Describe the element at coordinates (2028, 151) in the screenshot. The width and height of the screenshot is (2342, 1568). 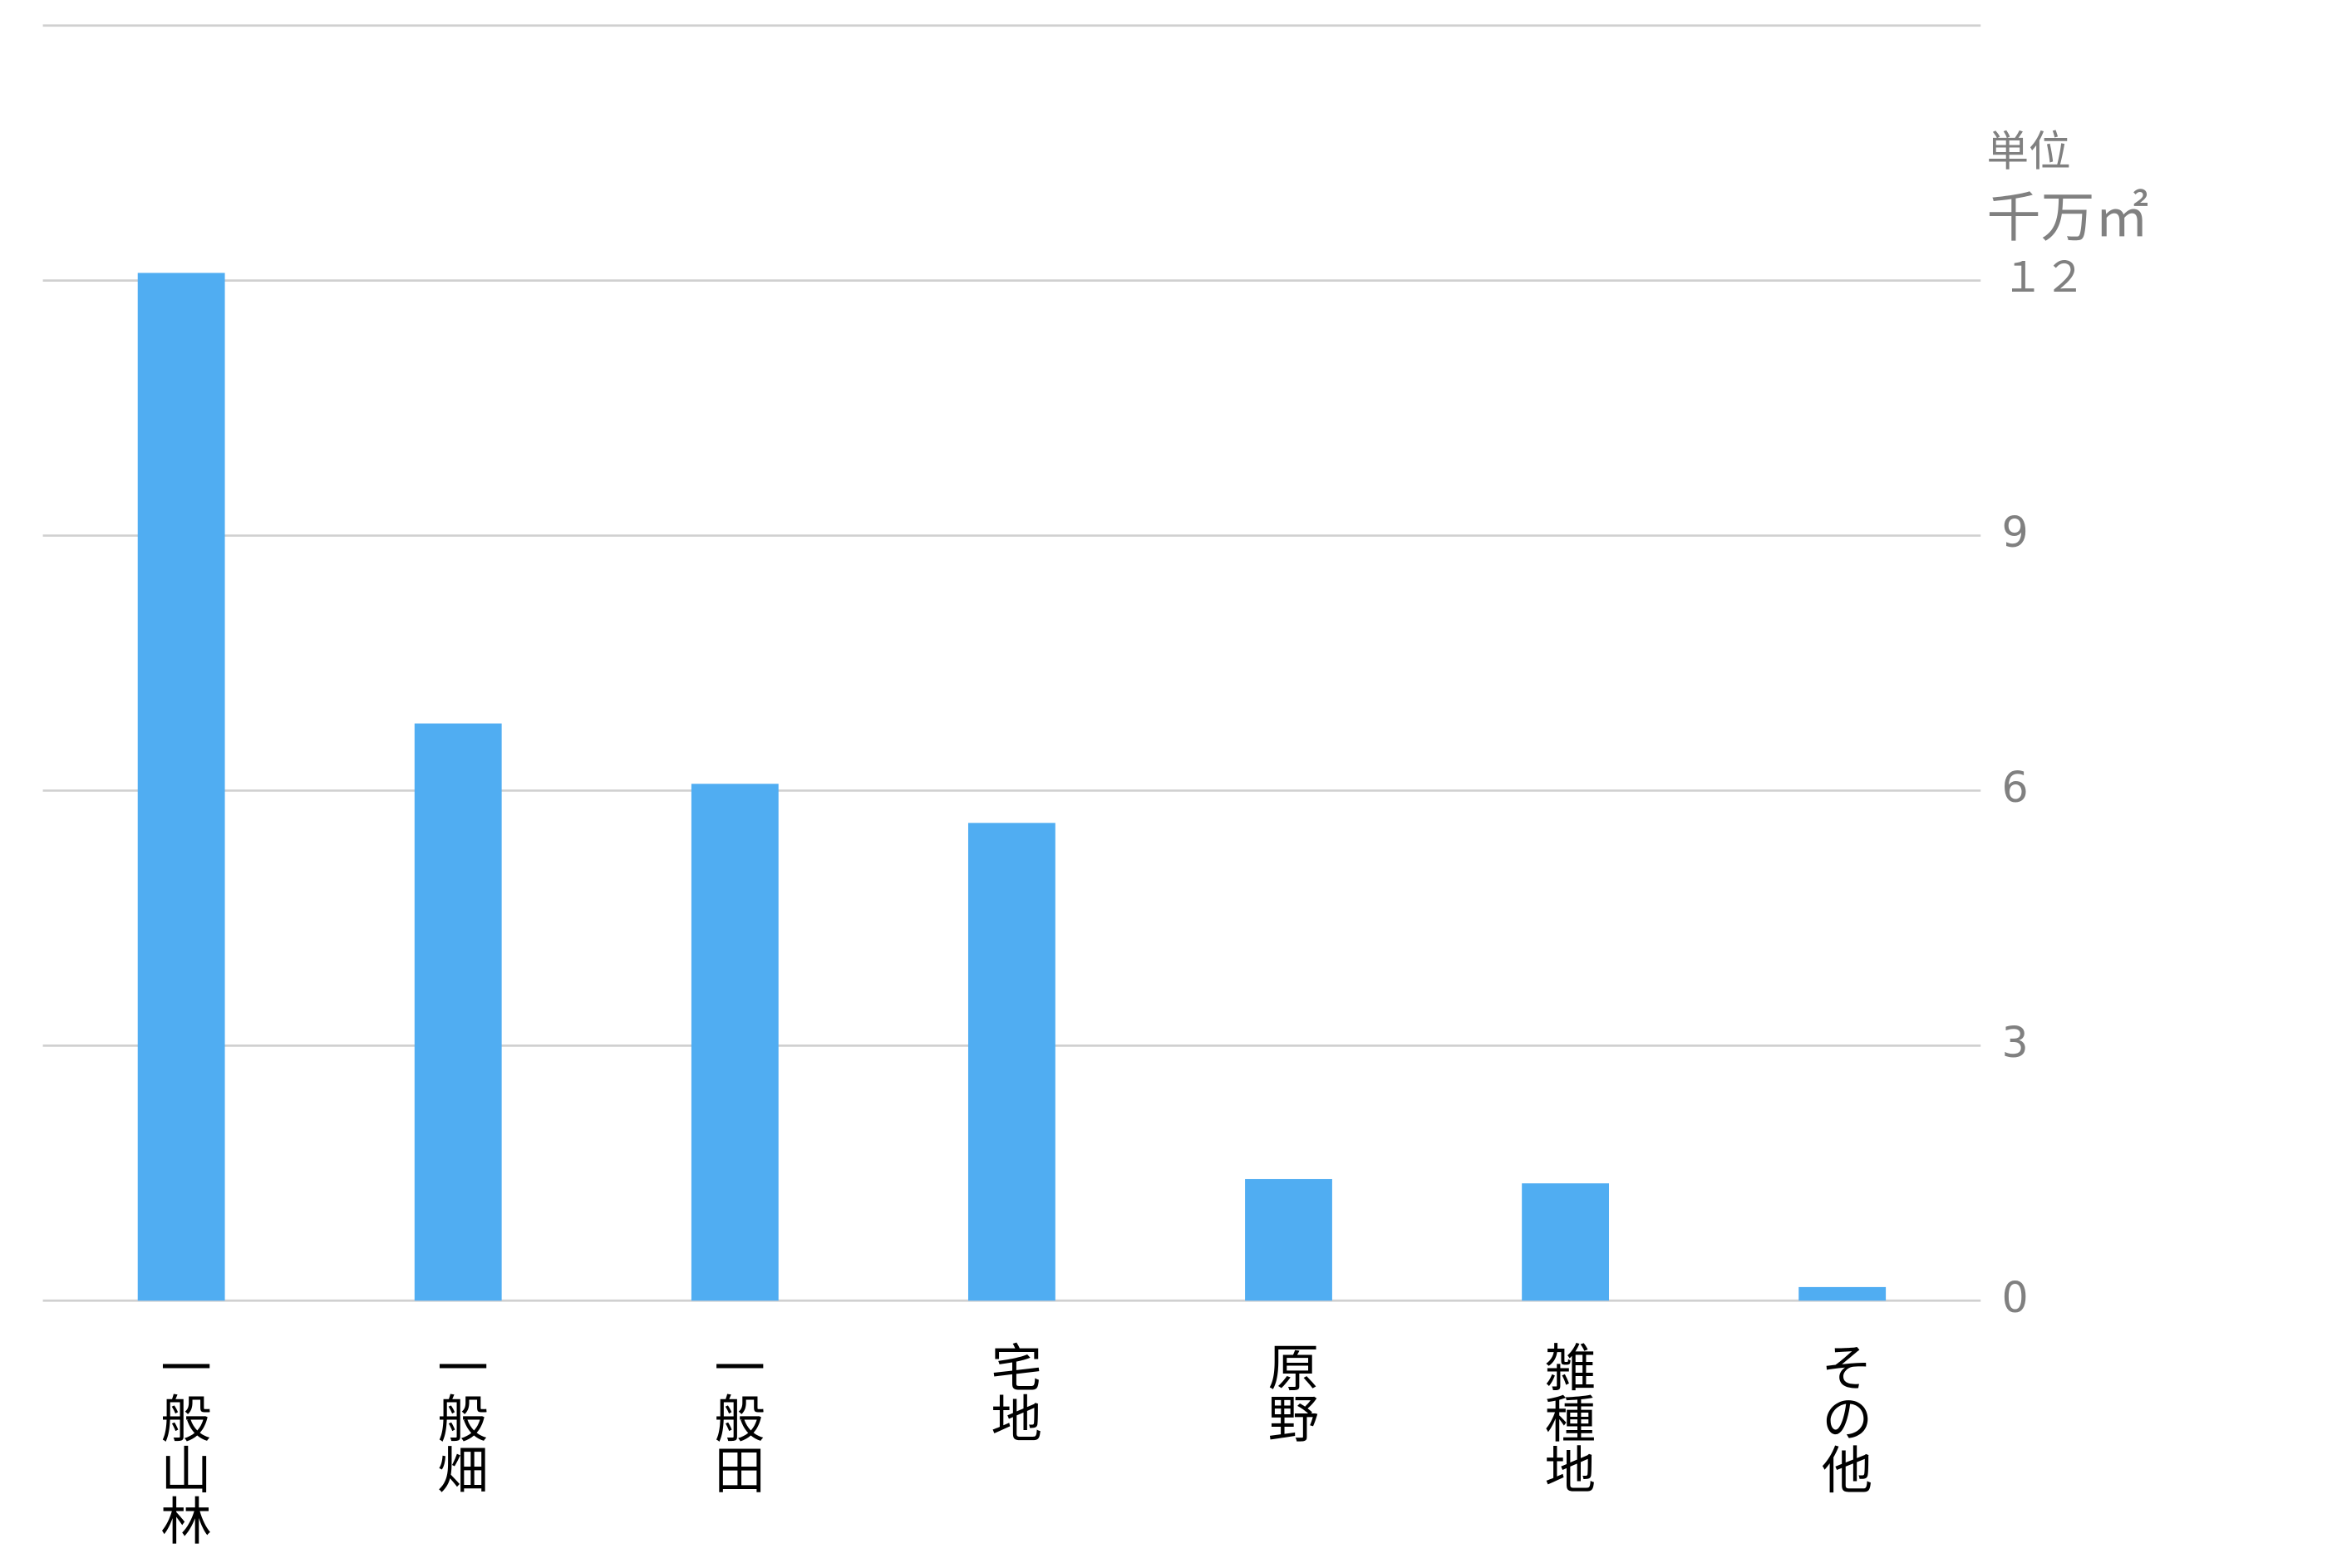
I see `unit-label: 単位` at that location.